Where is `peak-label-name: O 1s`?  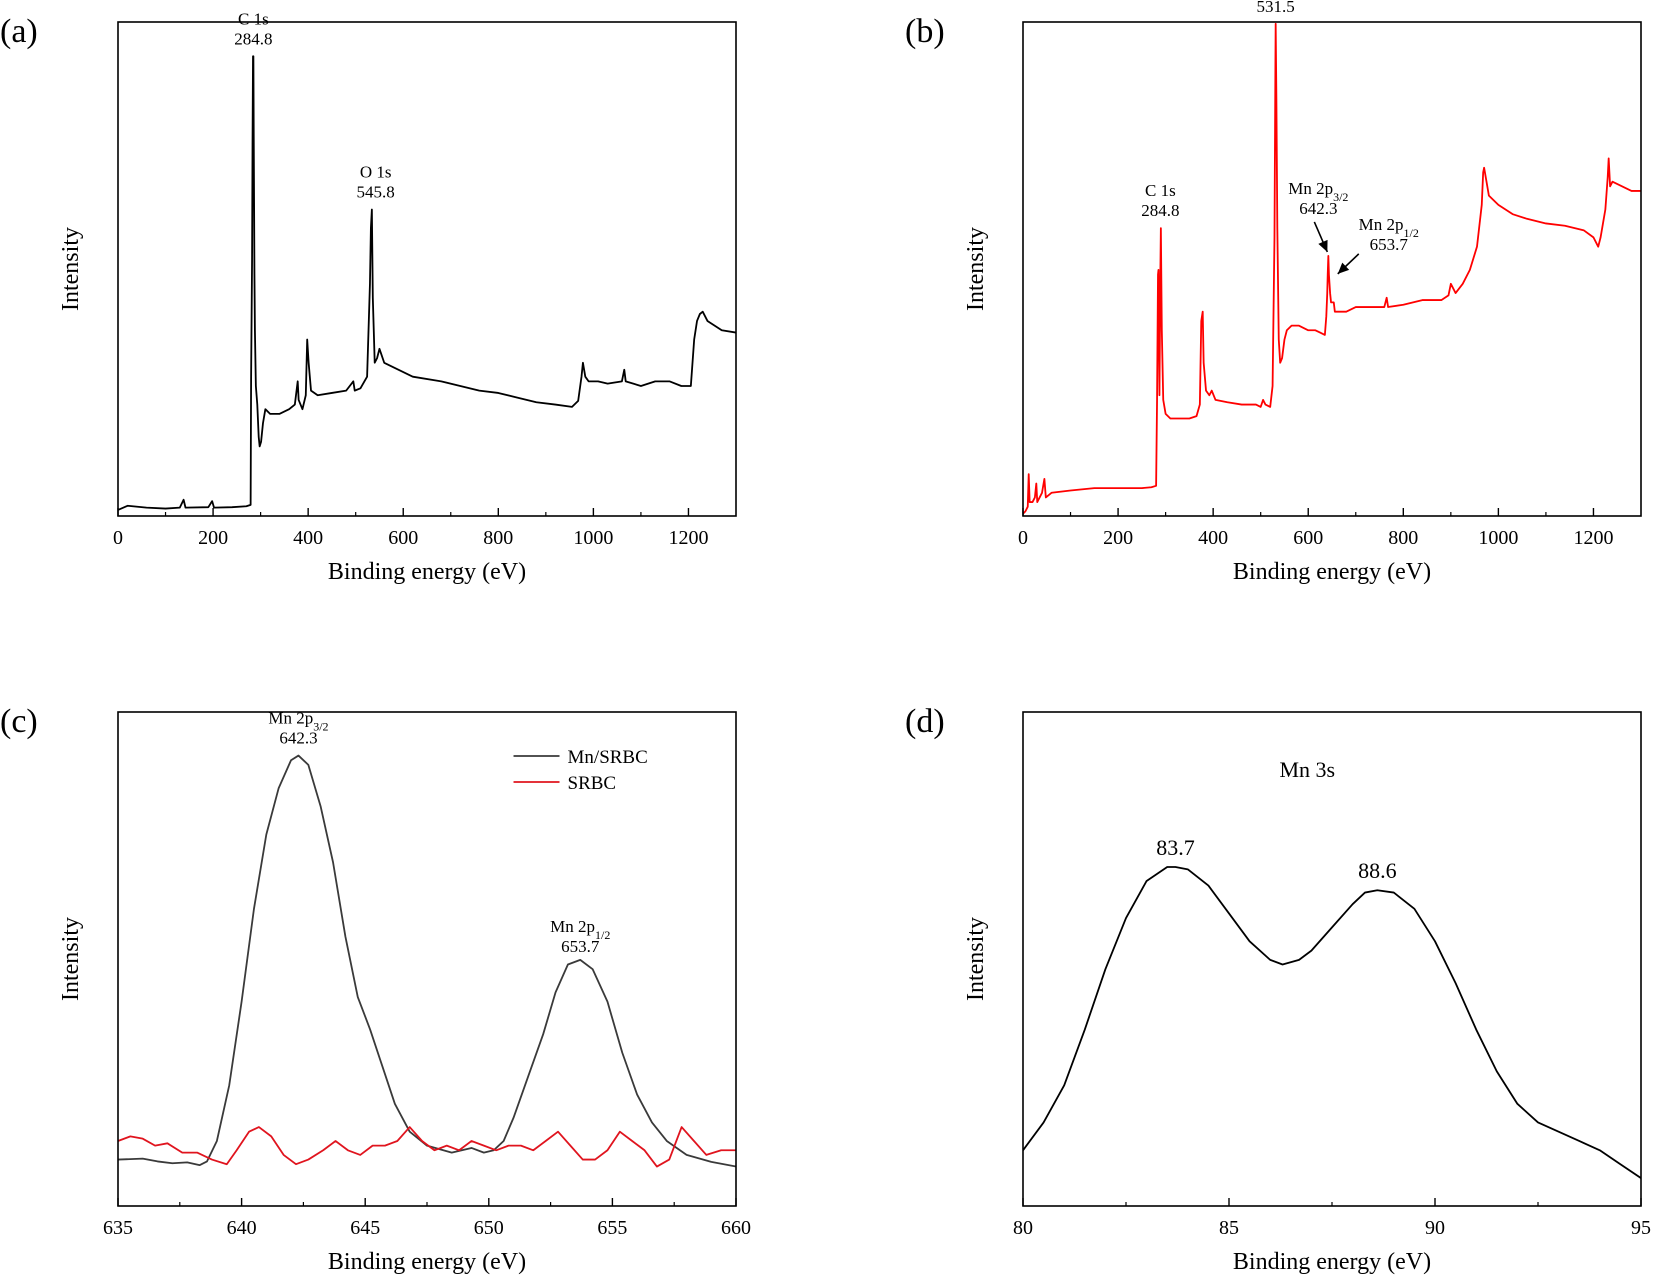
peak-label-name: O 1s is located at coordinates (376, 172).